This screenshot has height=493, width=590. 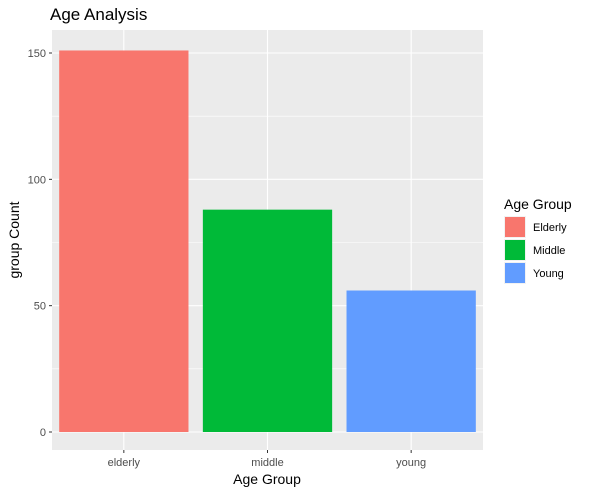 What do you see at coordinates (411, 361) in the screenshot?
I see `bar-young` at bounding box center [411, 361].